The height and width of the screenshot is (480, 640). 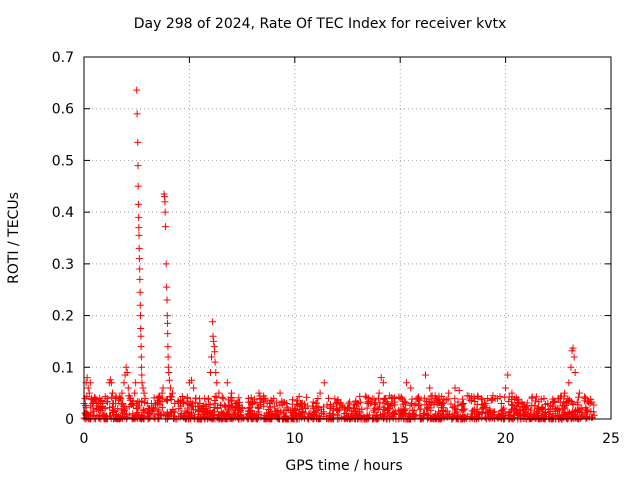 What do you see at coordinates (189, 439) in the screenshot?
I see `x-tick-label: 5` at bounding box center [189, 439].